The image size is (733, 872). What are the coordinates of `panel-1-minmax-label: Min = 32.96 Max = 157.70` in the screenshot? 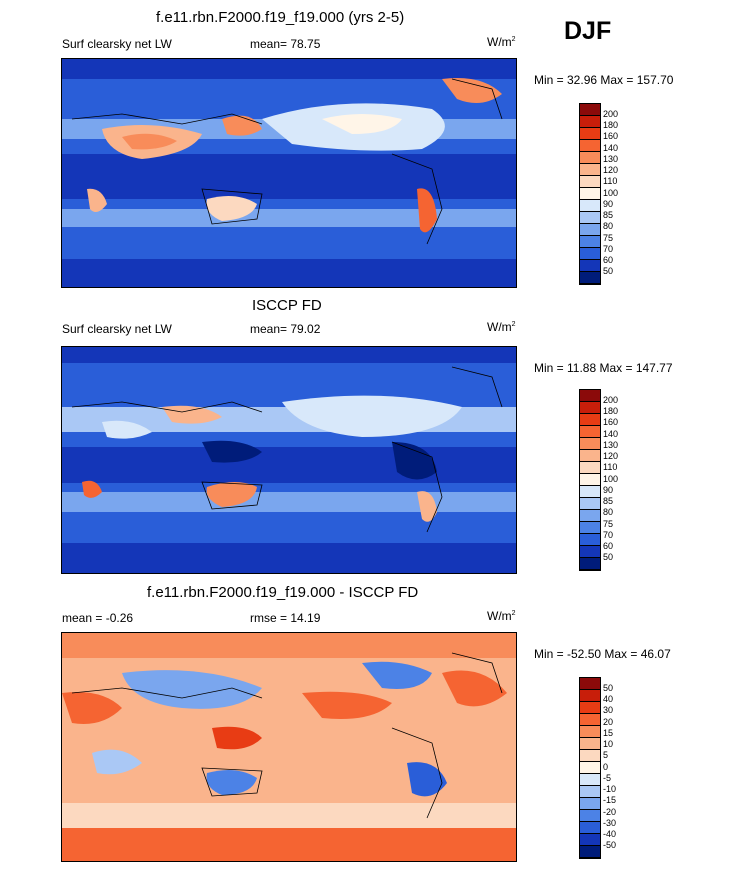 It's located at (604, 80).